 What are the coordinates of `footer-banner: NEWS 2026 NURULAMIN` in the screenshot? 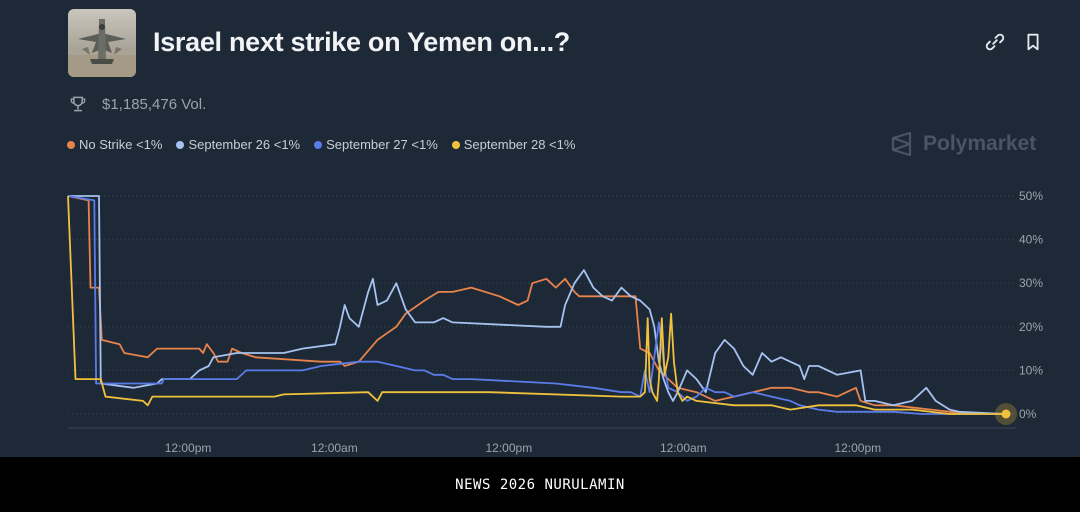 It's located at (540, 484).